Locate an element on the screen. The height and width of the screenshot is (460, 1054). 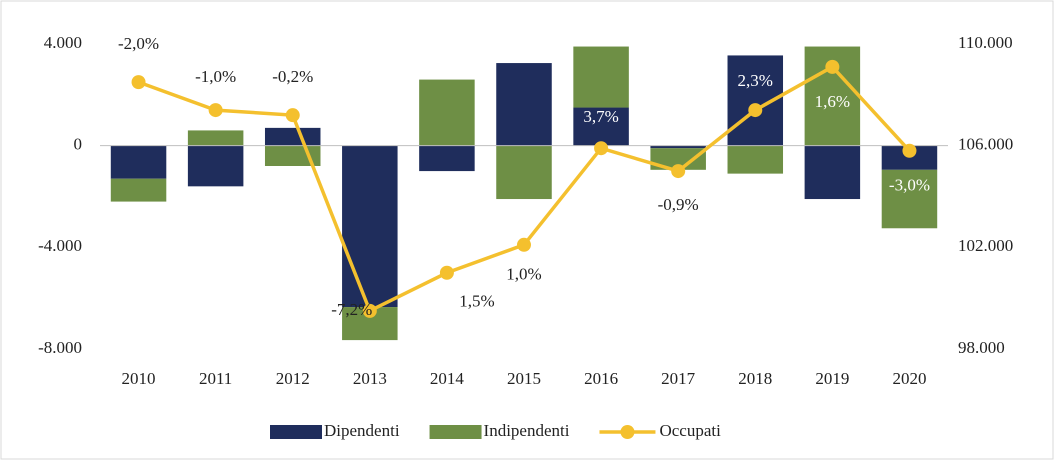
legend-label: Indipendenti is located at coordinates (527, 430).